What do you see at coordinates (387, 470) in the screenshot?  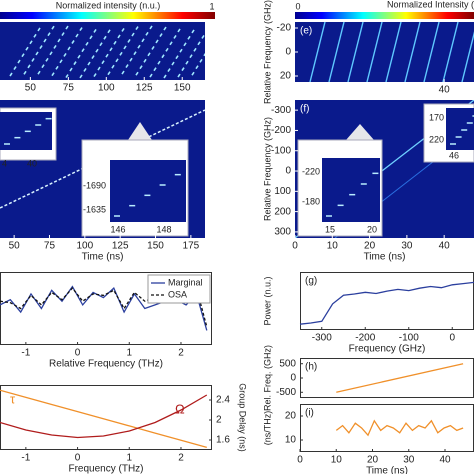 I see `x-axis-label: Time (ns)` at bounding box center [387, 470].